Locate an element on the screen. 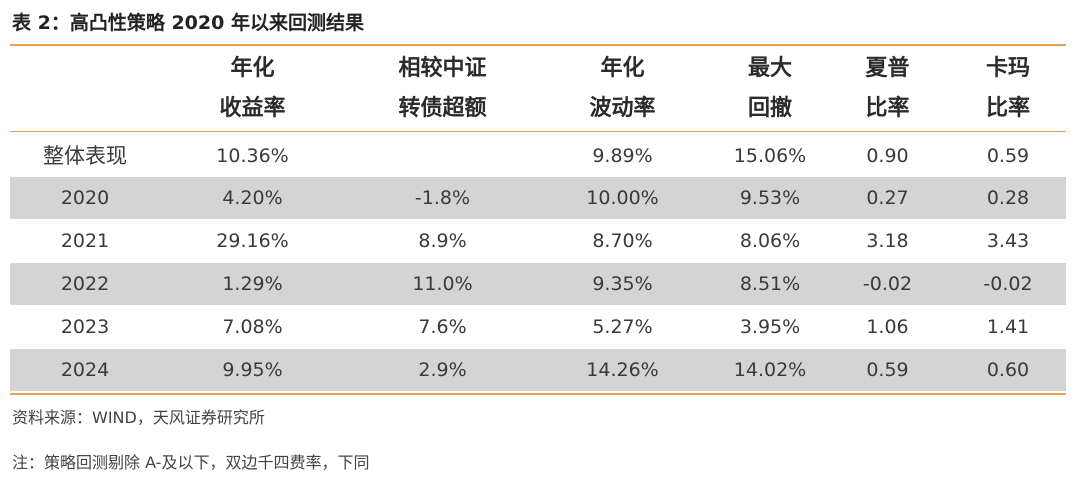 The height and width of the screenshot is (488, 1080). footnote: 注：策略回测剔除 A-及以下，双边千四费率，下同 is located at coordinates (191, 462).